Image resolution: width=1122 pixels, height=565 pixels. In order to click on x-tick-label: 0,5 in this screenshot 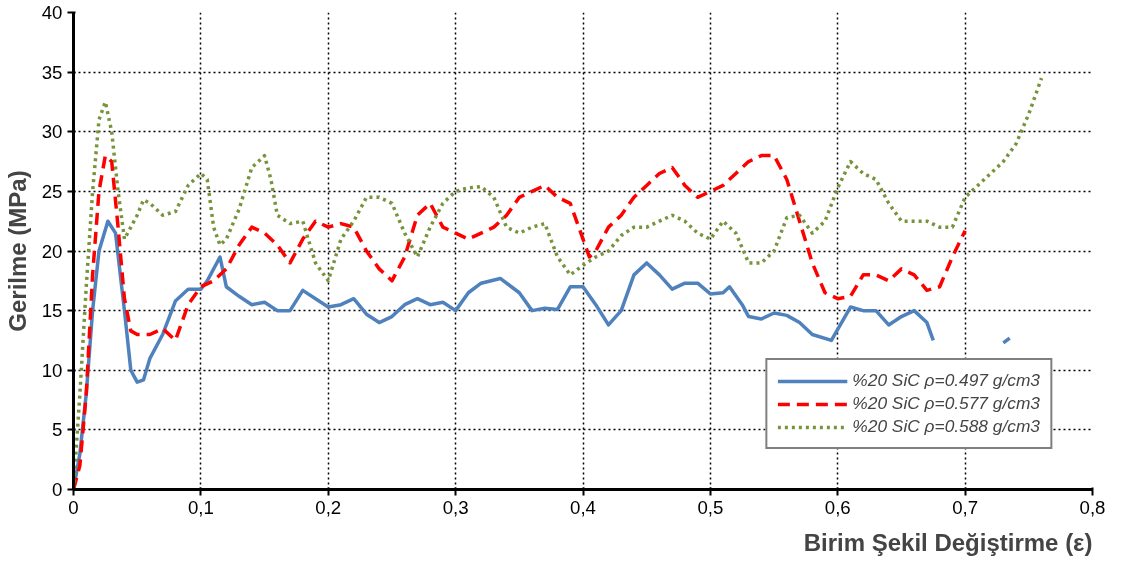, I will do `click(710, 507)`.